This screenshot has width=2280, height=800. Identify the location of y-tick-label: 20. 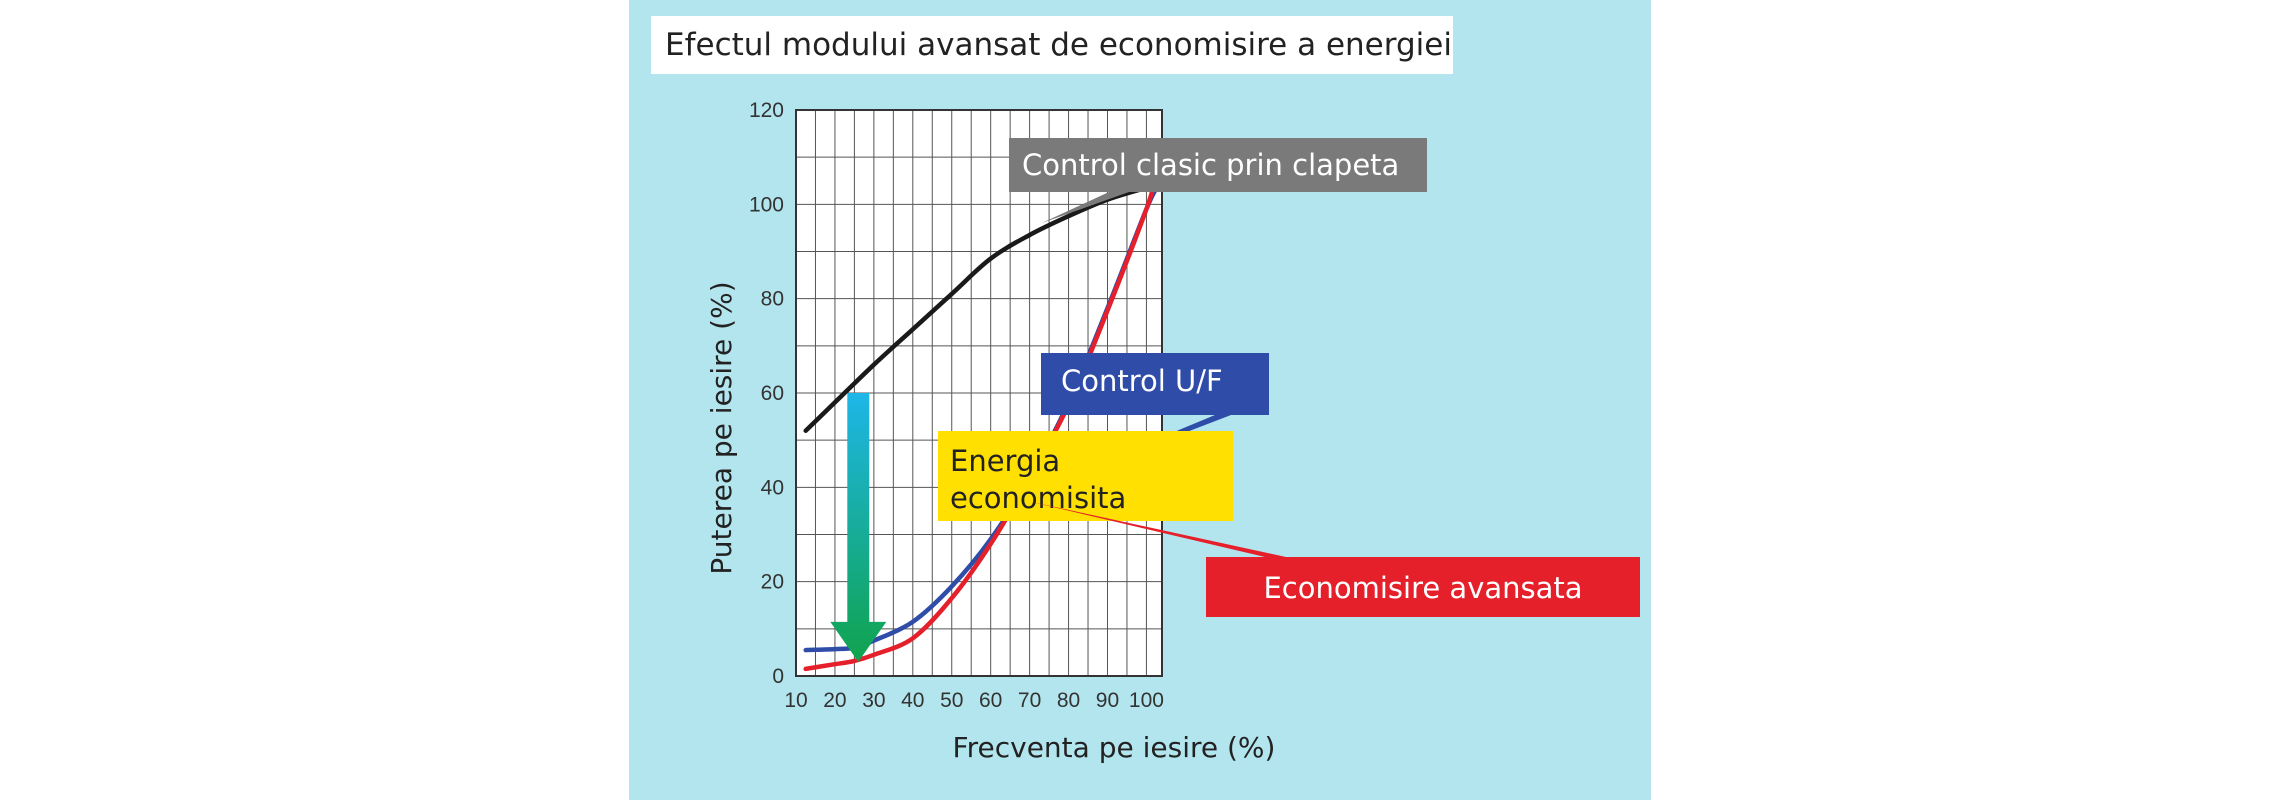
(772, 582).